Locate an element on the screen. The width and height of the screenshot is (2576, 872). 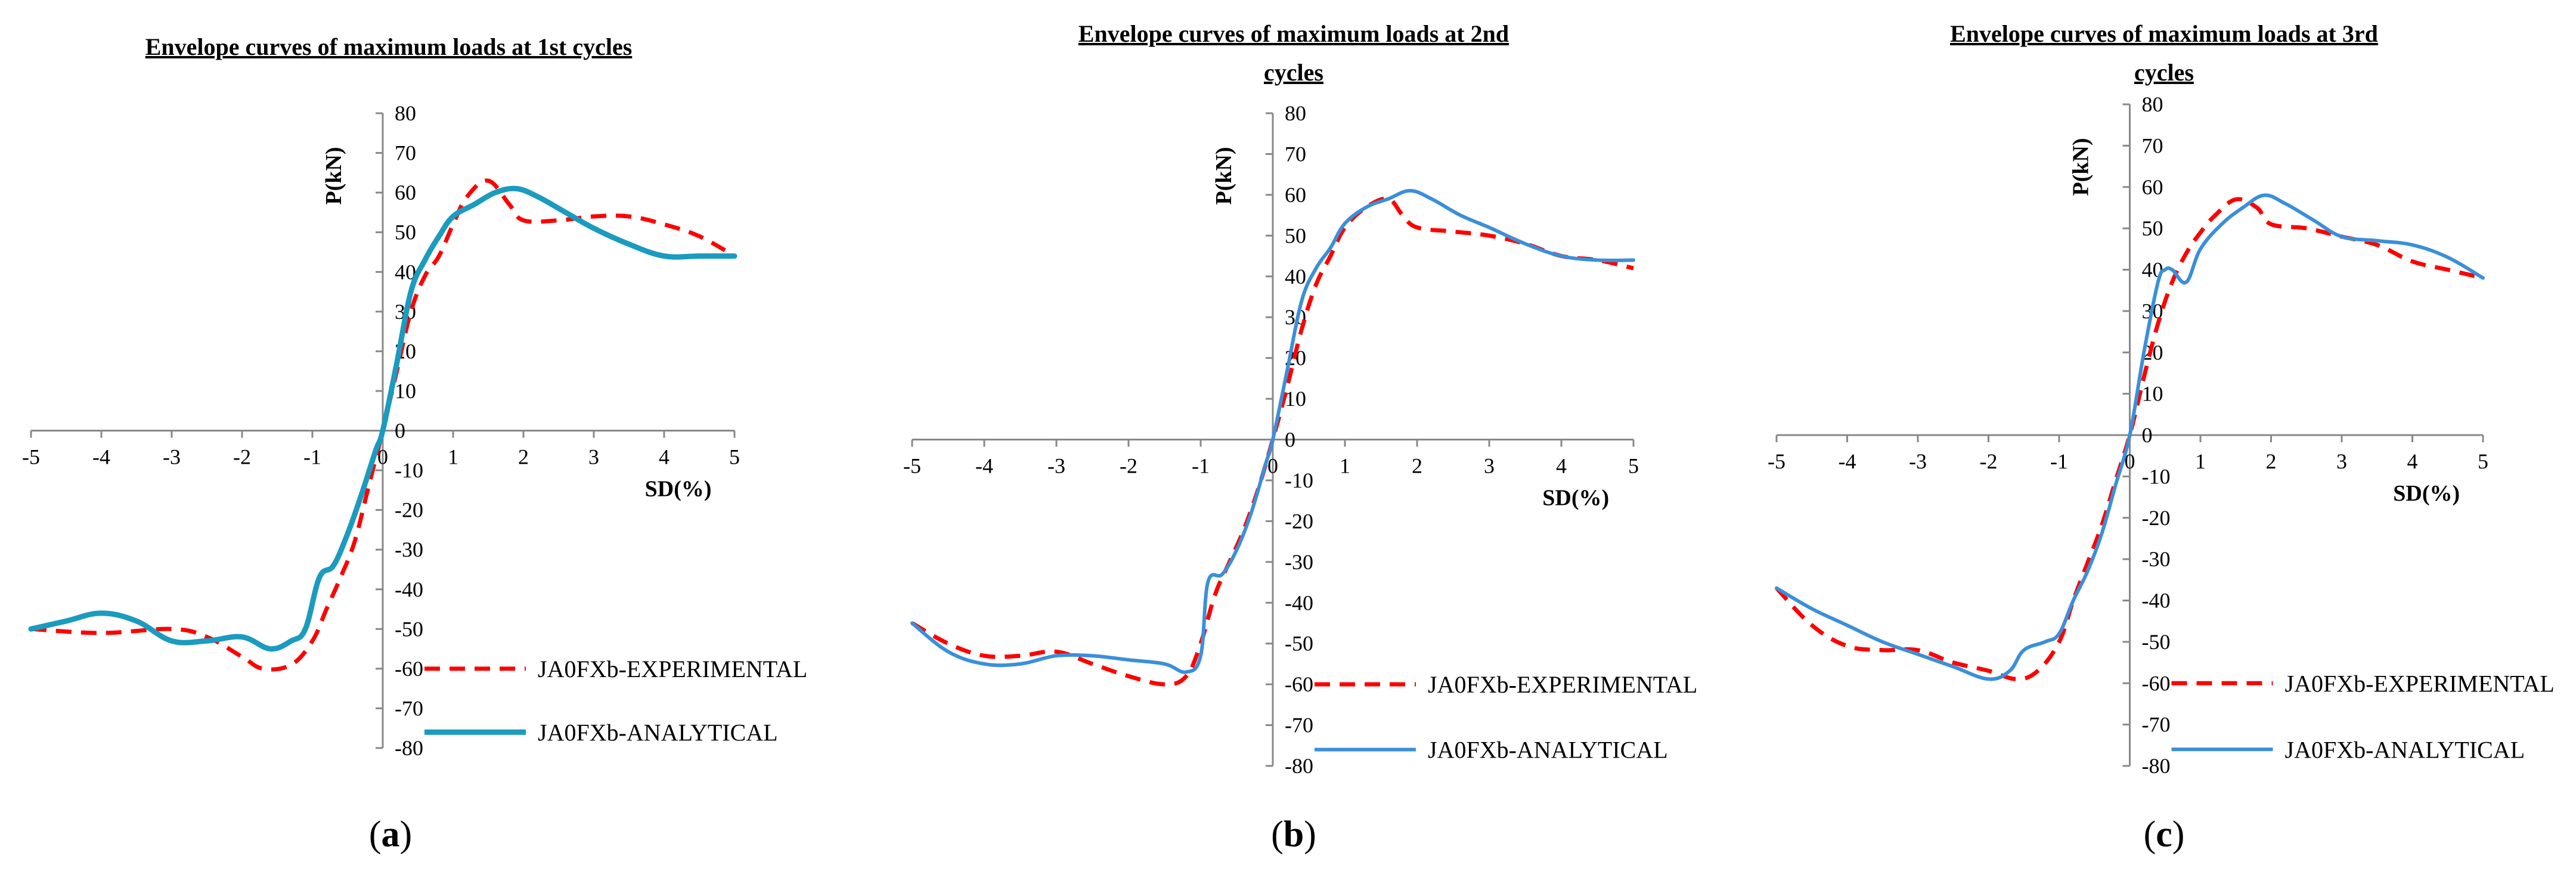
caption-letter: b is located at coordinates (1294, 834).